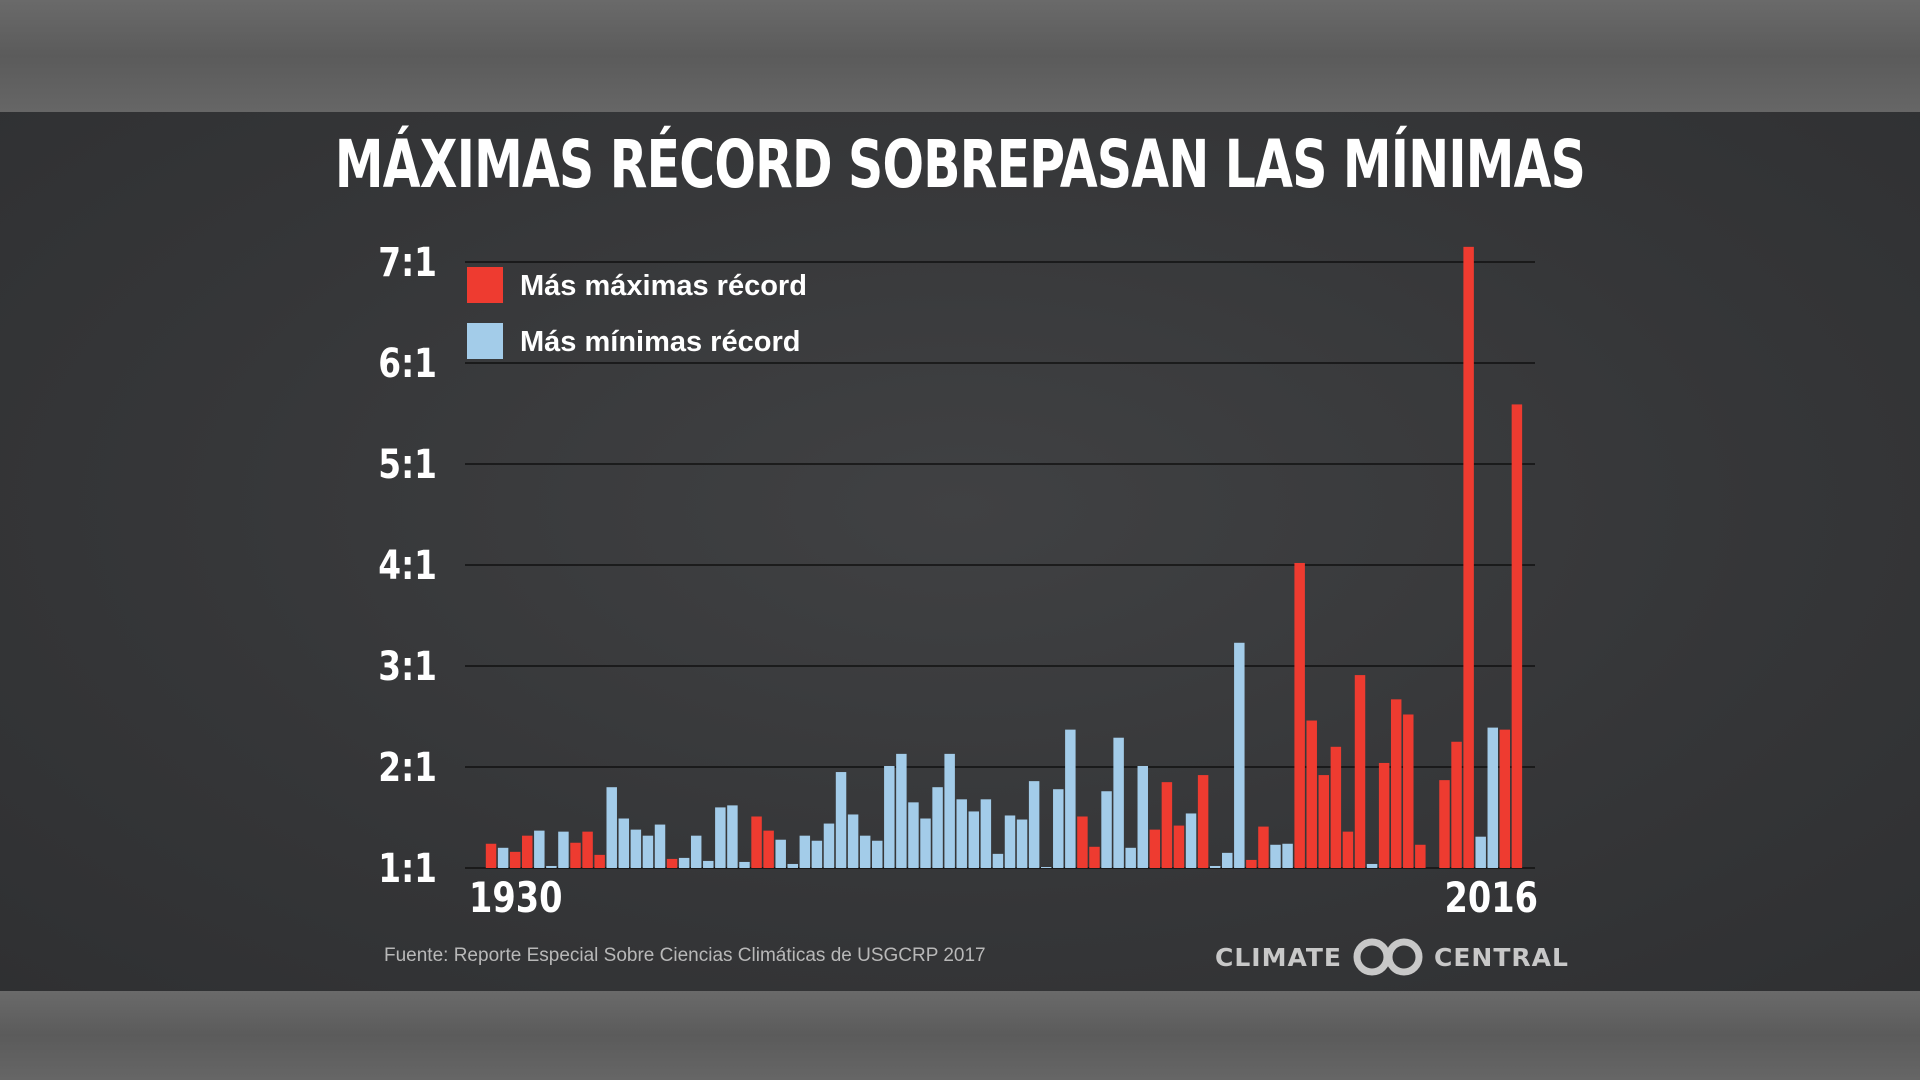 This screenshot has width=1920, height=1080. I want to click on bar-1986, so click(1167, 825).